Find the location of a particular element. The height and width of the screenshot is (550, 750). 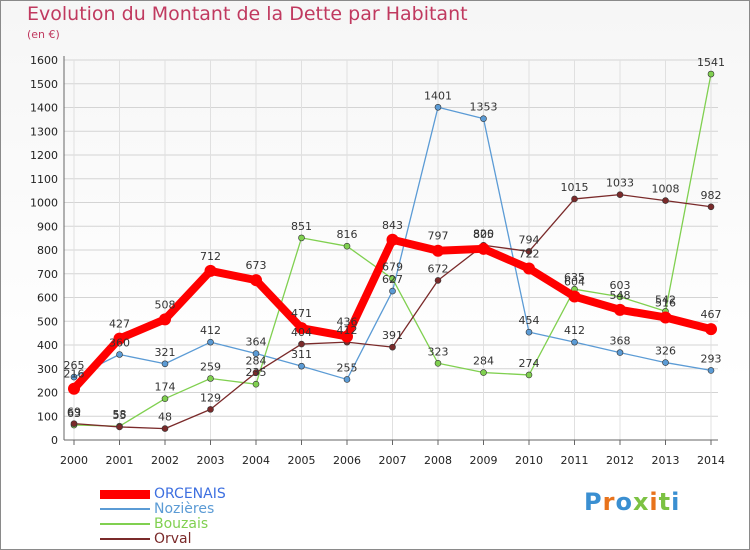

data-label: 63 is located at coordinates (74, 413).